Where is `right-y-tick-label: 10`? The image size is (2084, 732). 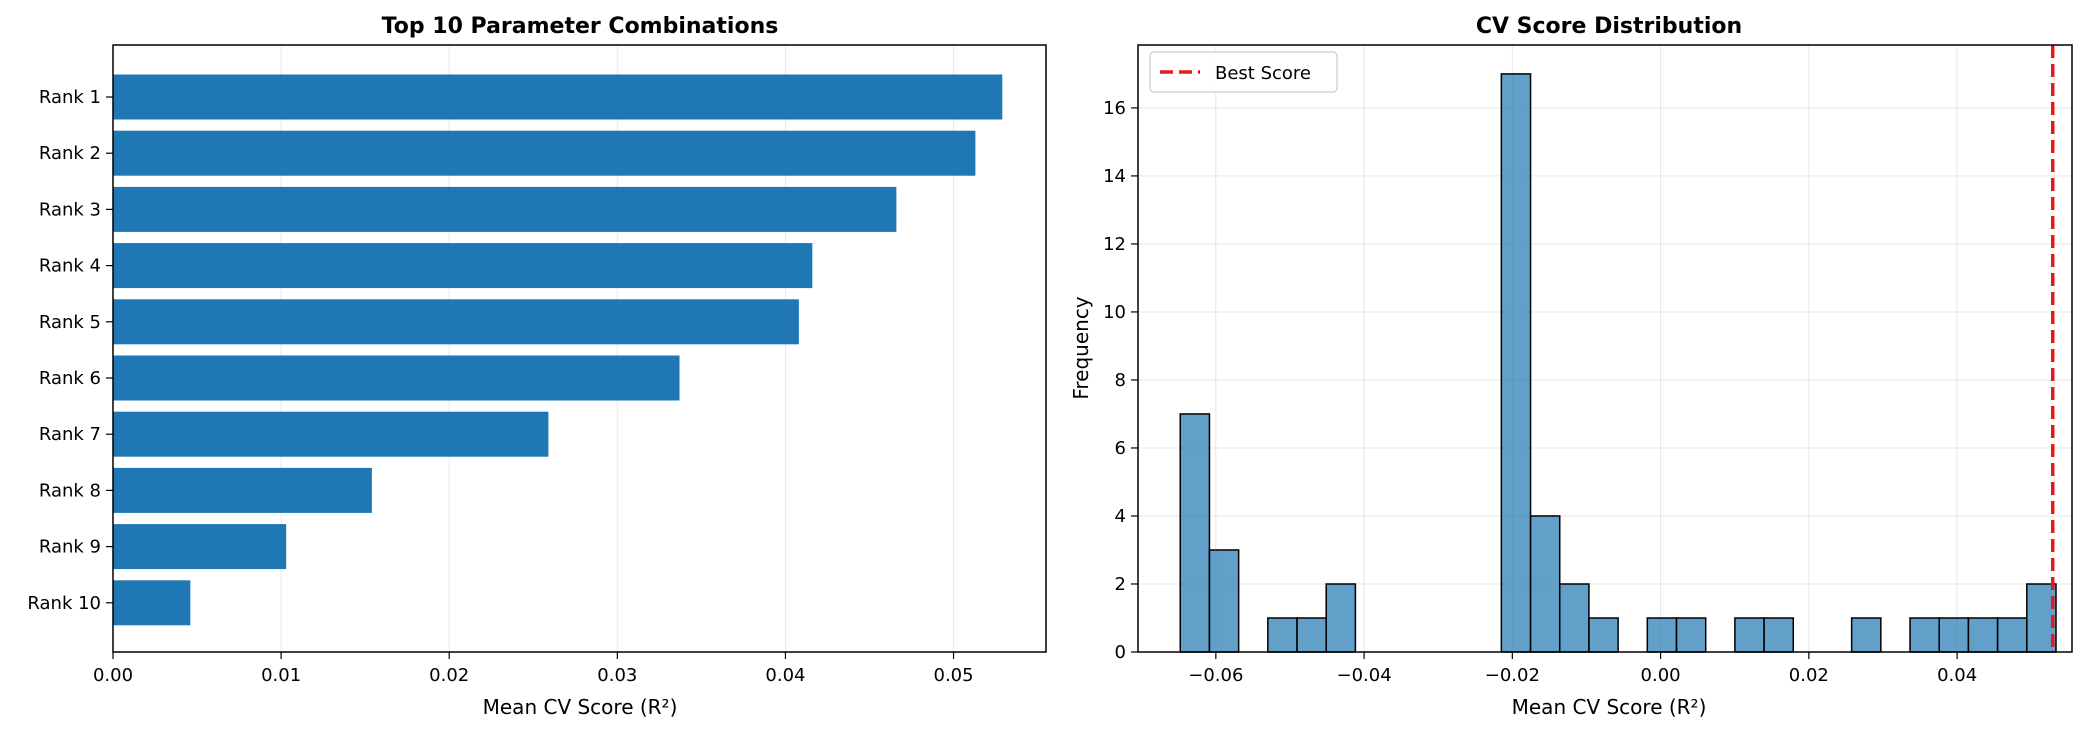
right-y-tick-label: 10 is located at coordinates (1114, 312).